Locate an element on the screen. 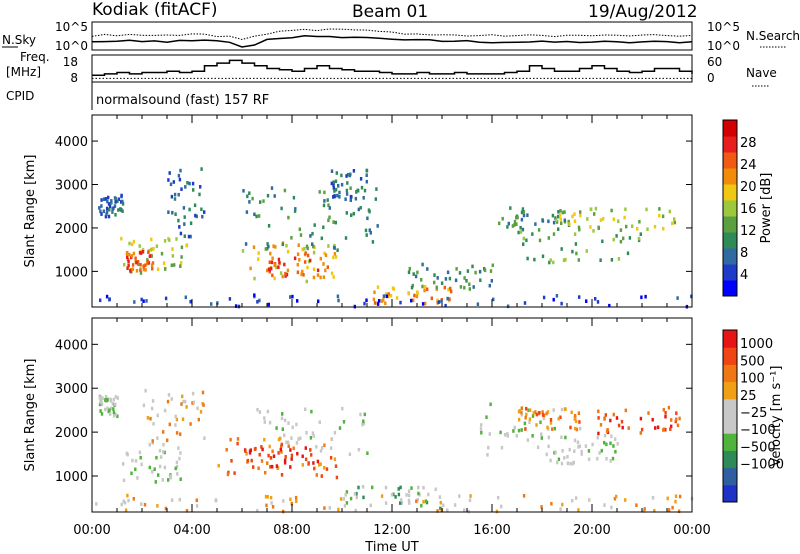  xtick-label: 04:00 is located at coordinates (191, 530).